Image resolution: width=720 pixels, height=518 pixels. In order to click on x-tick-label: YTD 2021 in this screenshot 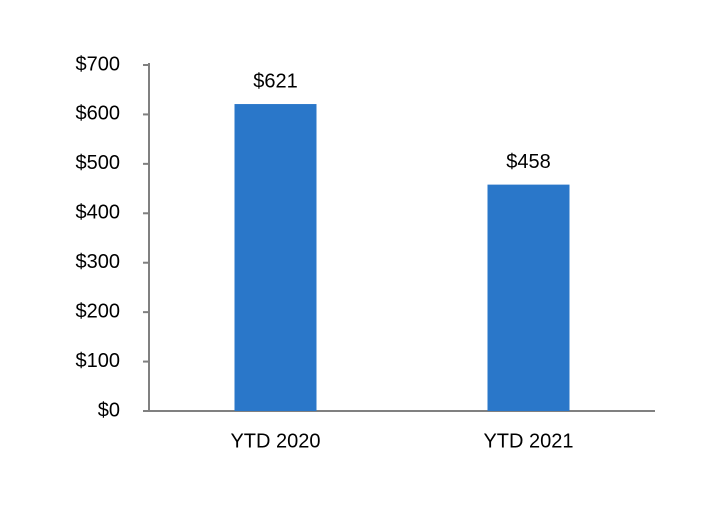, I will do `click(528, 441)`.